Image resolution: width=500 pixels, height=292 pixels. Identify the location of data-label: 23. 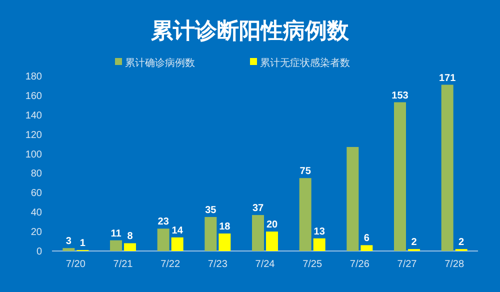
(164, 222).